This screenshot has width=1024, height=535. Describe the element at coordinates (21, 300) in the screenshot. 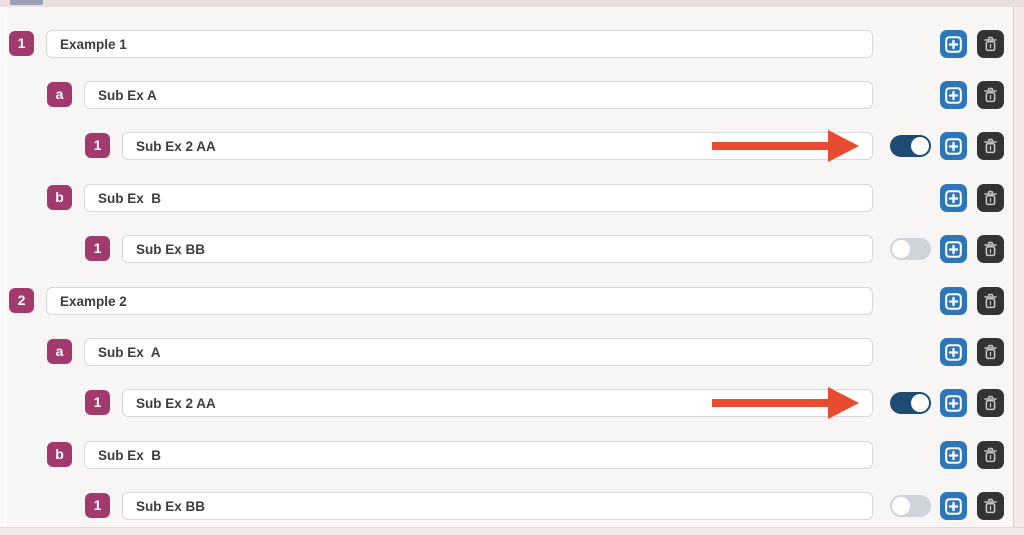

I see `row-index-badge: 2` at that location.